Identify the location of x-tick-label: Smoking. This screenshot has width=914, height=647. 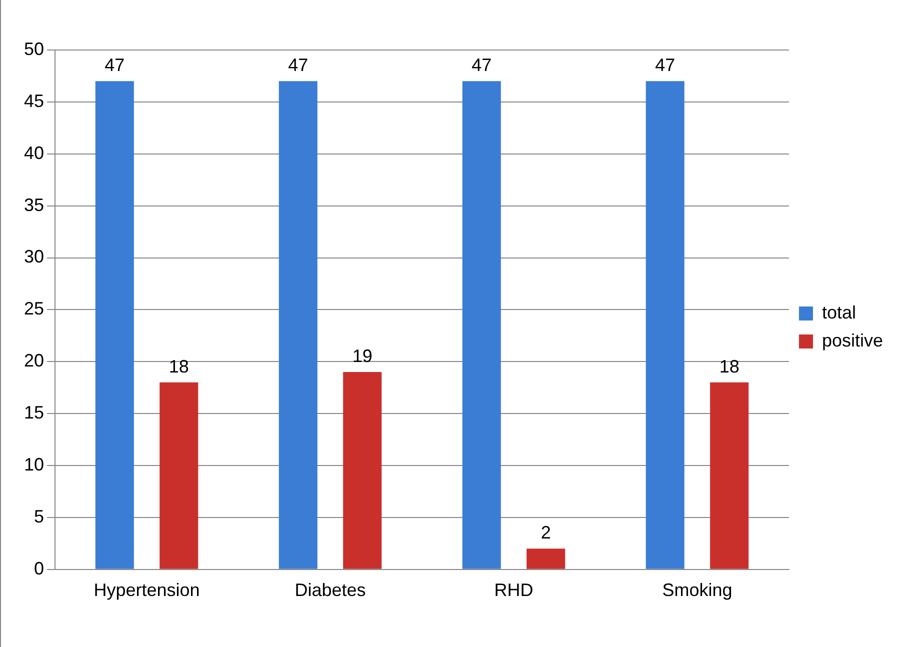
(697, 590).